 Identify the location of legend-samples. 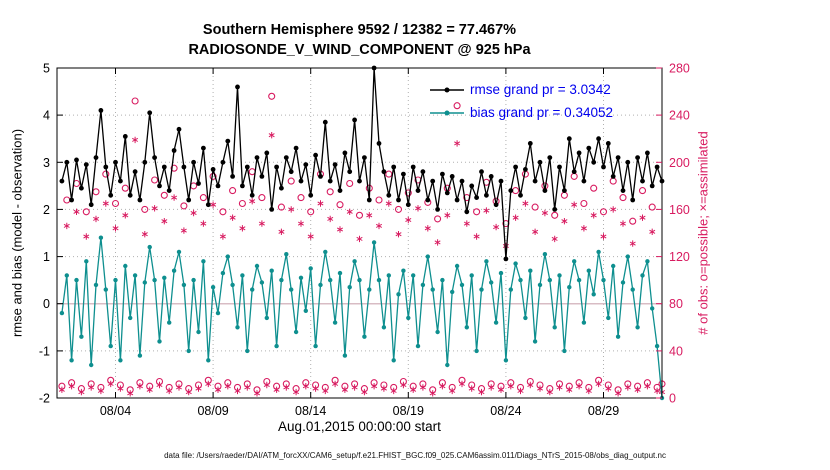
(447, 101).